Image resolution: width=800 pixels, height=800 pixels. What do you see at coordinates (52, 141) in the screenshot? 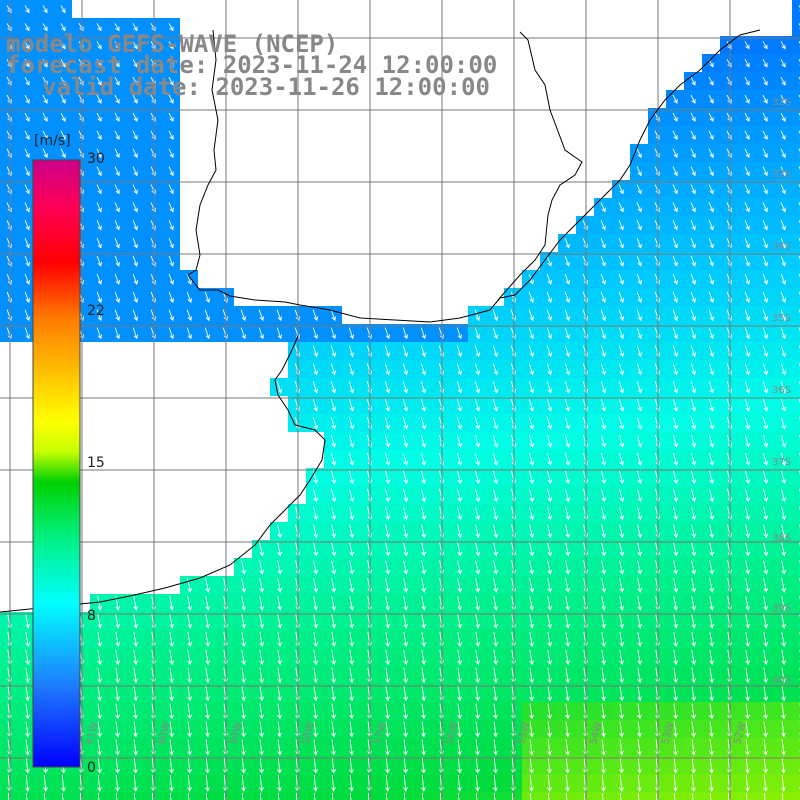
I see `colorbar-unit: [m/s]` at bounding box center [52, 141].